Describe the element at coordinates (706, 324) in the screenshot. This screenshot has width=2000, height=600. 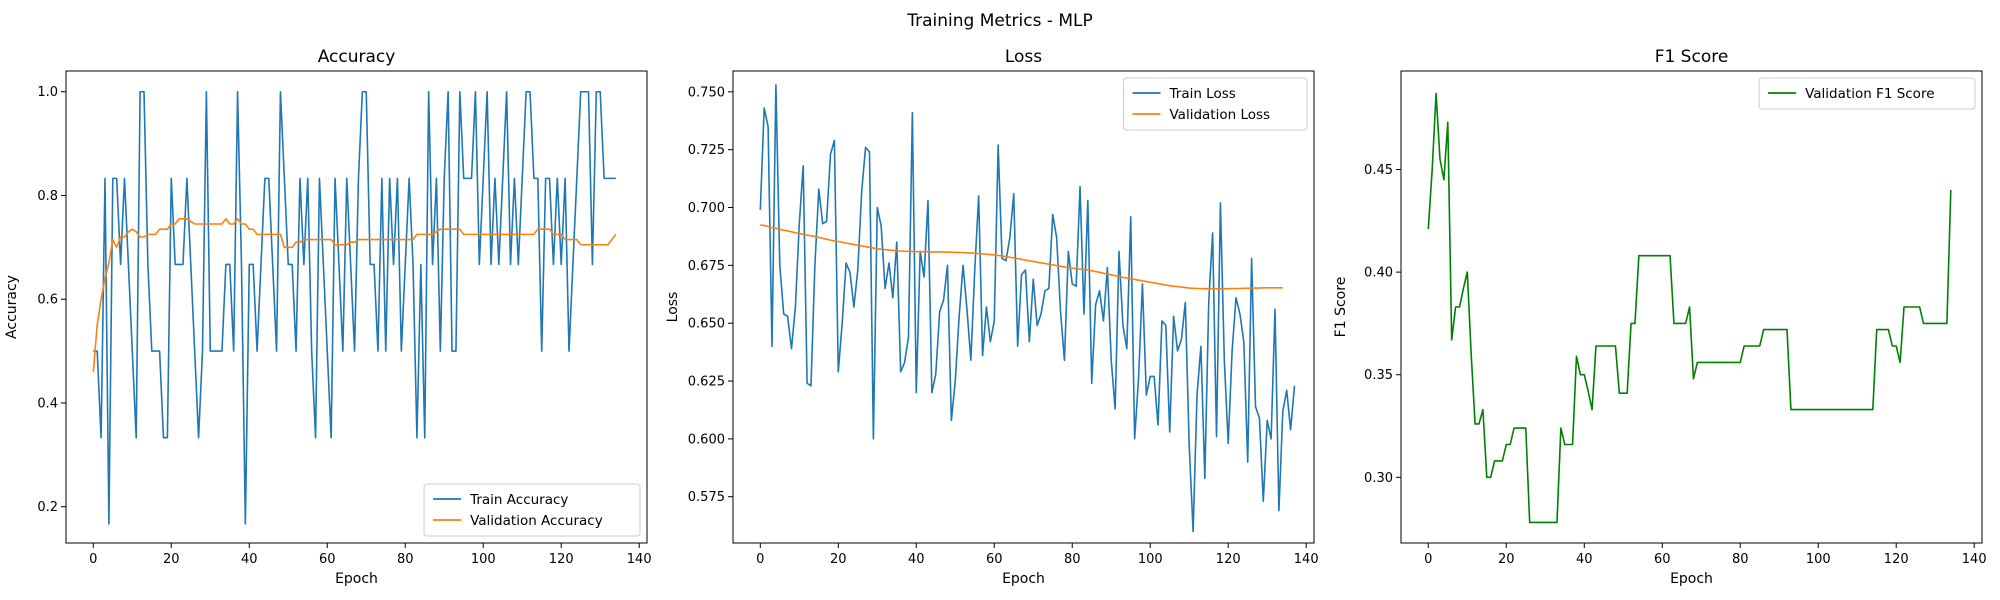
I see `y-tick-label: 0.650` at that location.